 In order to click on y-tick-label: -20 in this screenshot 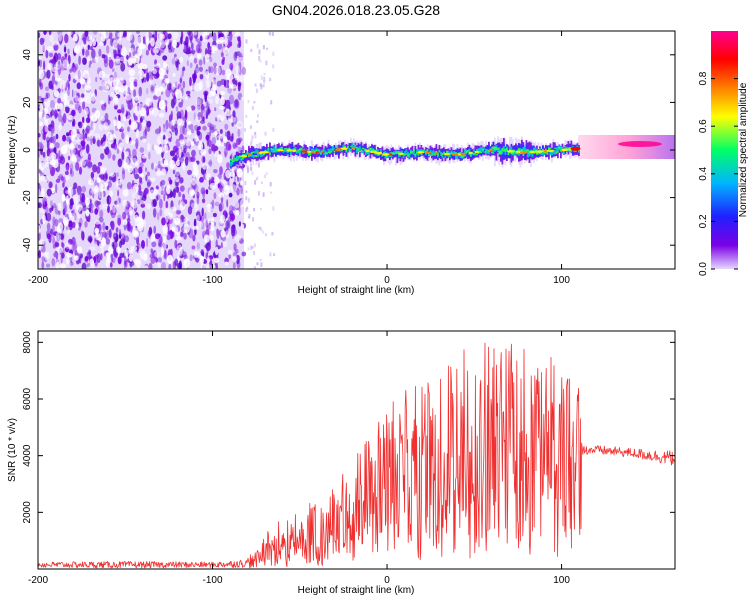, I will do `click(27, 197)`.